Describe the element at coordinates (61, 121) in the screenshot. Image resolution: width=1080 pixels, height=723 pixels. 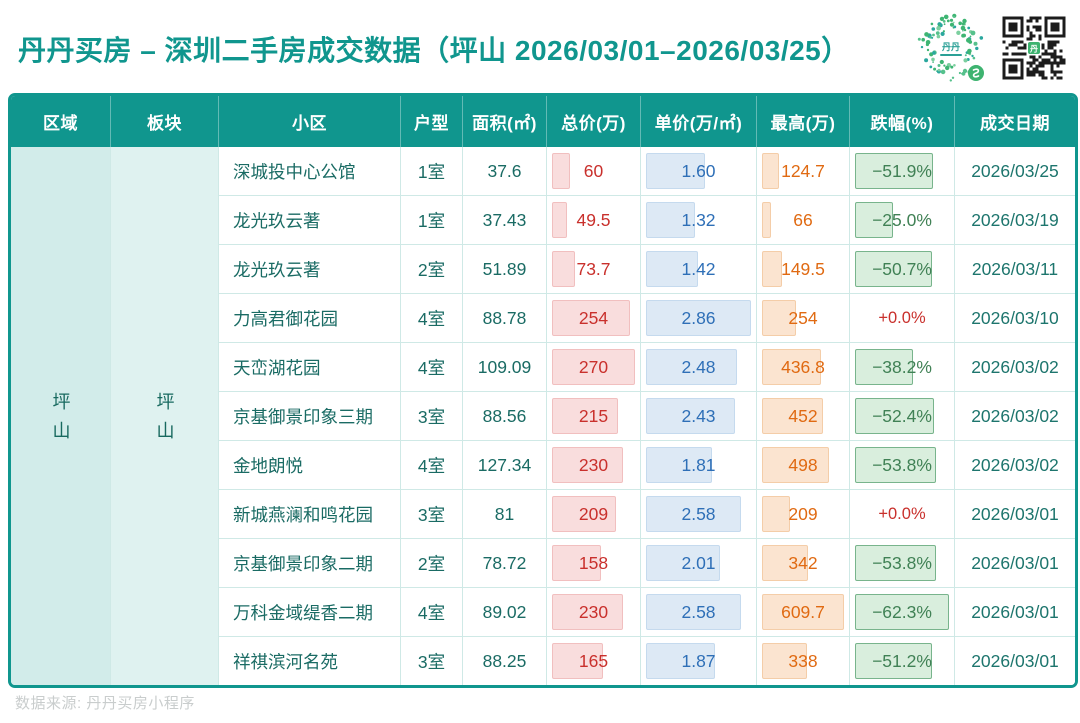
I see `column-header-region: 区域` at that location.